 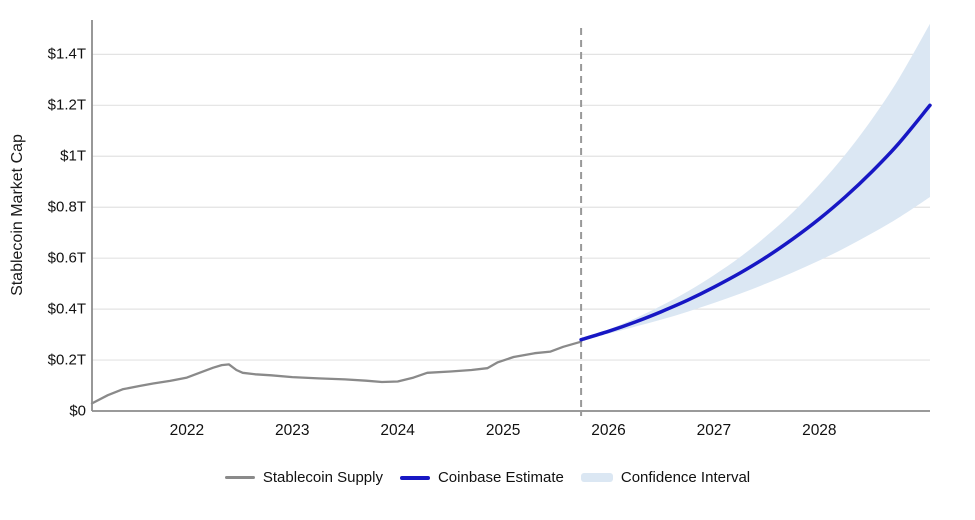 I want to click on x-tick-label: 2025, so click(x=503, y=430).